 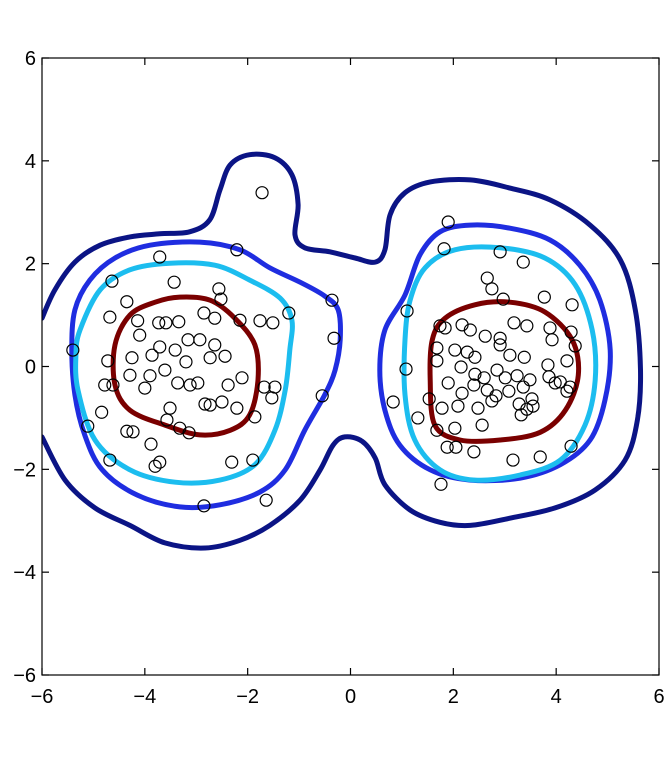 I want to click on y-tick-label: 6, so click(x=30, y=59).